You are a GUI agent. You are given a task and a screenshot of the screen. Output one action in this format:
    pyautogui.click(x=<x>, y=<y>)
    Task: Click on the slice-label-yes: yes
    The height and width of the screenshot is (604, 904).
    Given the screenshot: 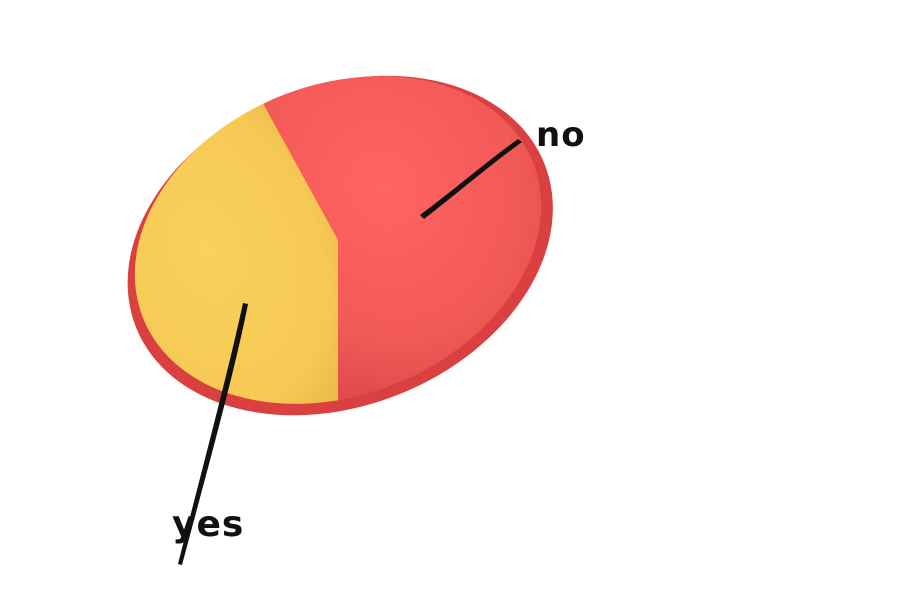 What is the action you would take?
    pyautogui.click(x=208, y=524)
    